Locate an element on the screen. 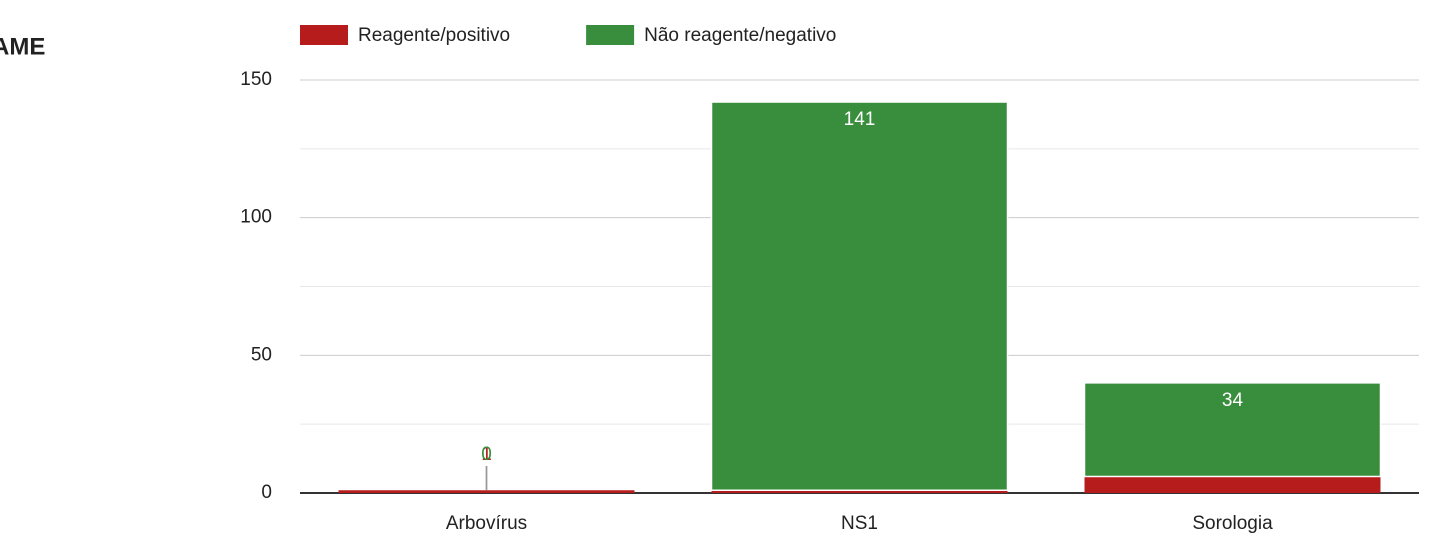 This screenshot has height=560, width=1439. y-tick-label: 0 is located at coordinates (266, 492).